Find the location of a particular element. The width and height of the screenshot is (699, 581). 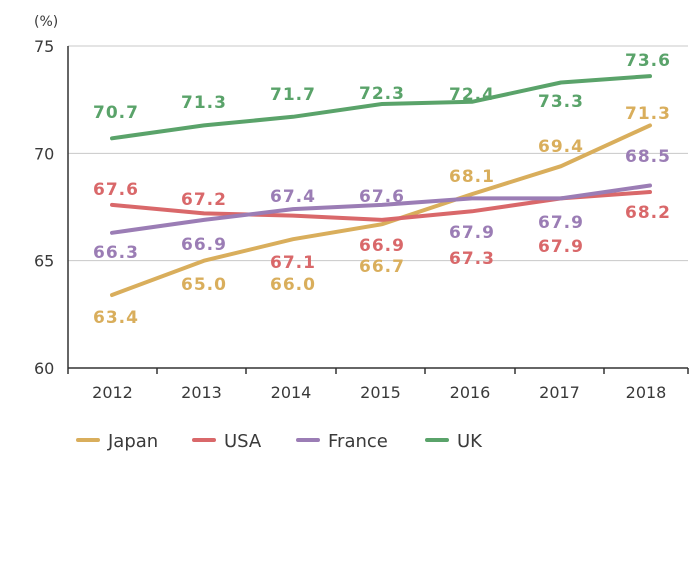

legend-label: USA is located at coordinates (243, 441).